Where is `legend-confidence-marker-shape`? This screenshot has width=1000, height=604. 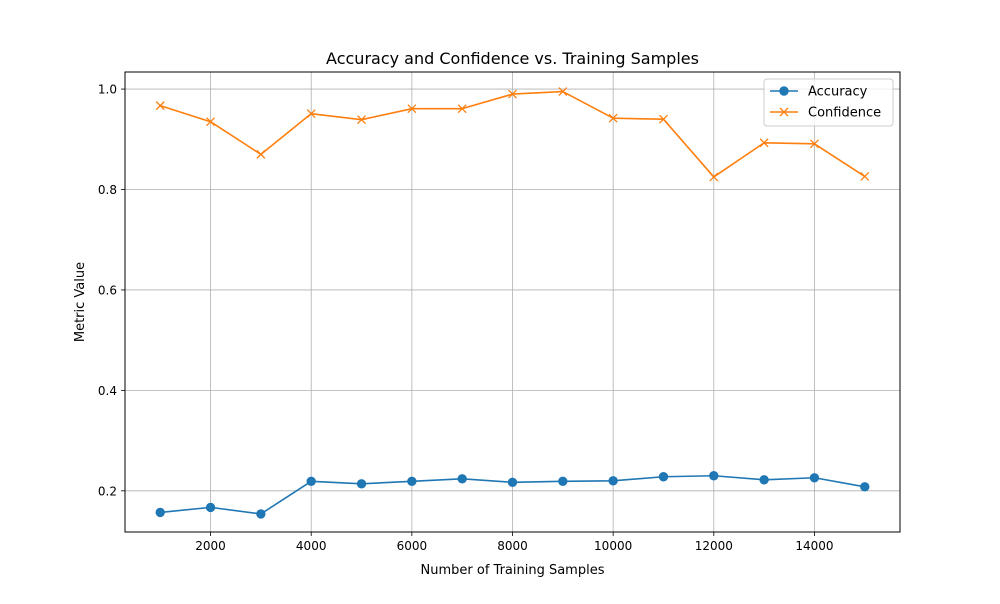
legend-confidence-marker-shape is located at coordinates (784, 112).